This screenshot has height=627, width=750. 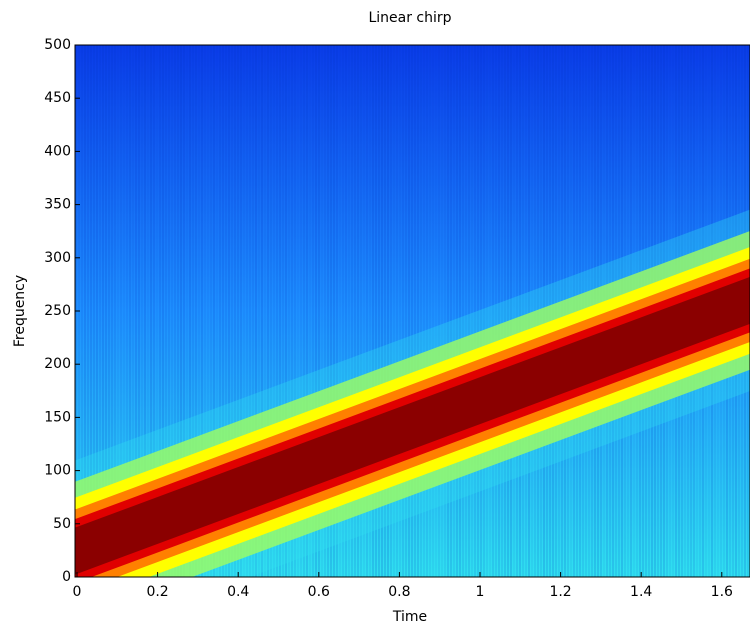 I want to click on y-tick-label: 100, so click(x=57, y=471).